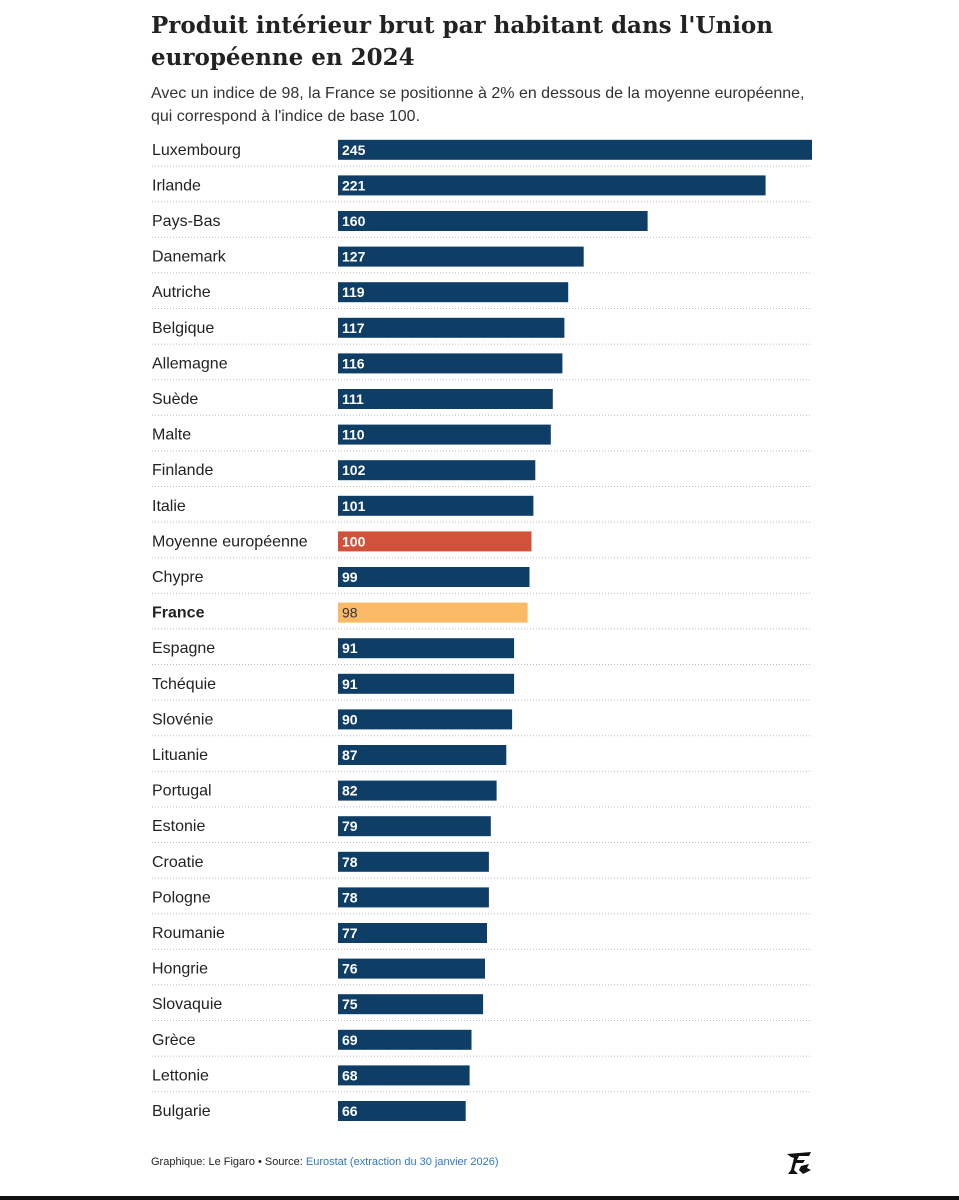 The image size is (959, 1200). Describe the element at coordinates (353, 399) in the screenshot. I see `value-label-suede: 111` at that location.